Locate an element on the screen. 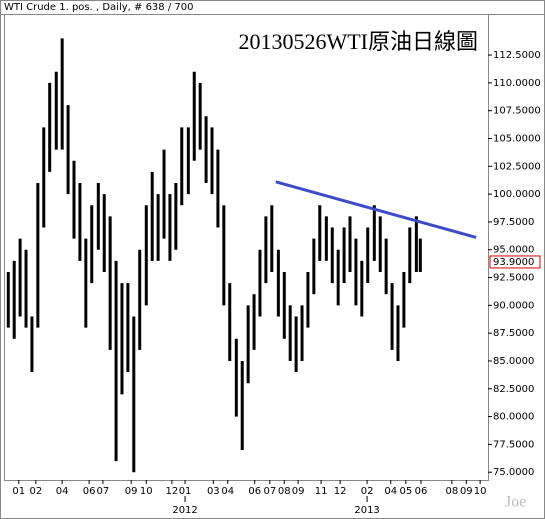 This screenshot has width=545, height=519. y-tick-label: 95.0000 is located at coordinates (513, 250).